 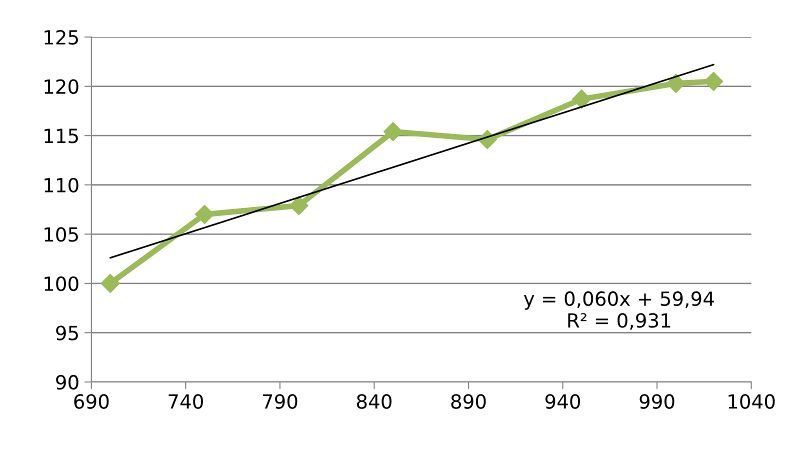 What do you see at coordinates (61, 185) in the screenshot?
I see `y-tick-label: 110` at bounding box center [61, 185].